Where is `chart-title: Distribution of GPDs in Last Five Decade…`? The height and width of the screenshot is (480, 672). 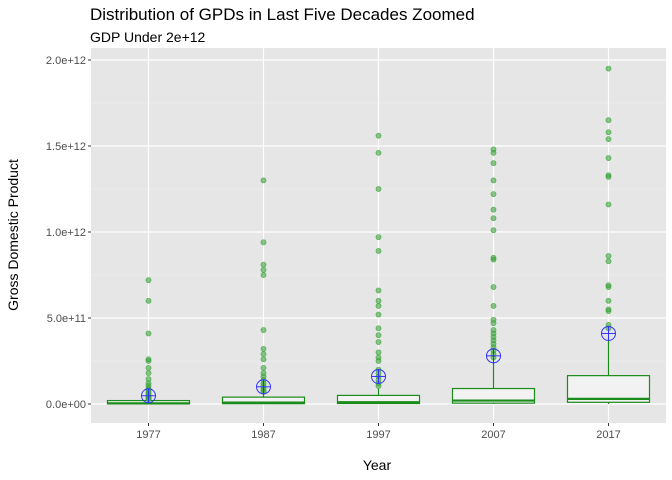
chart-title: Distribution of GPDs in Last Five Decade… is located at coordinates (282, 14).